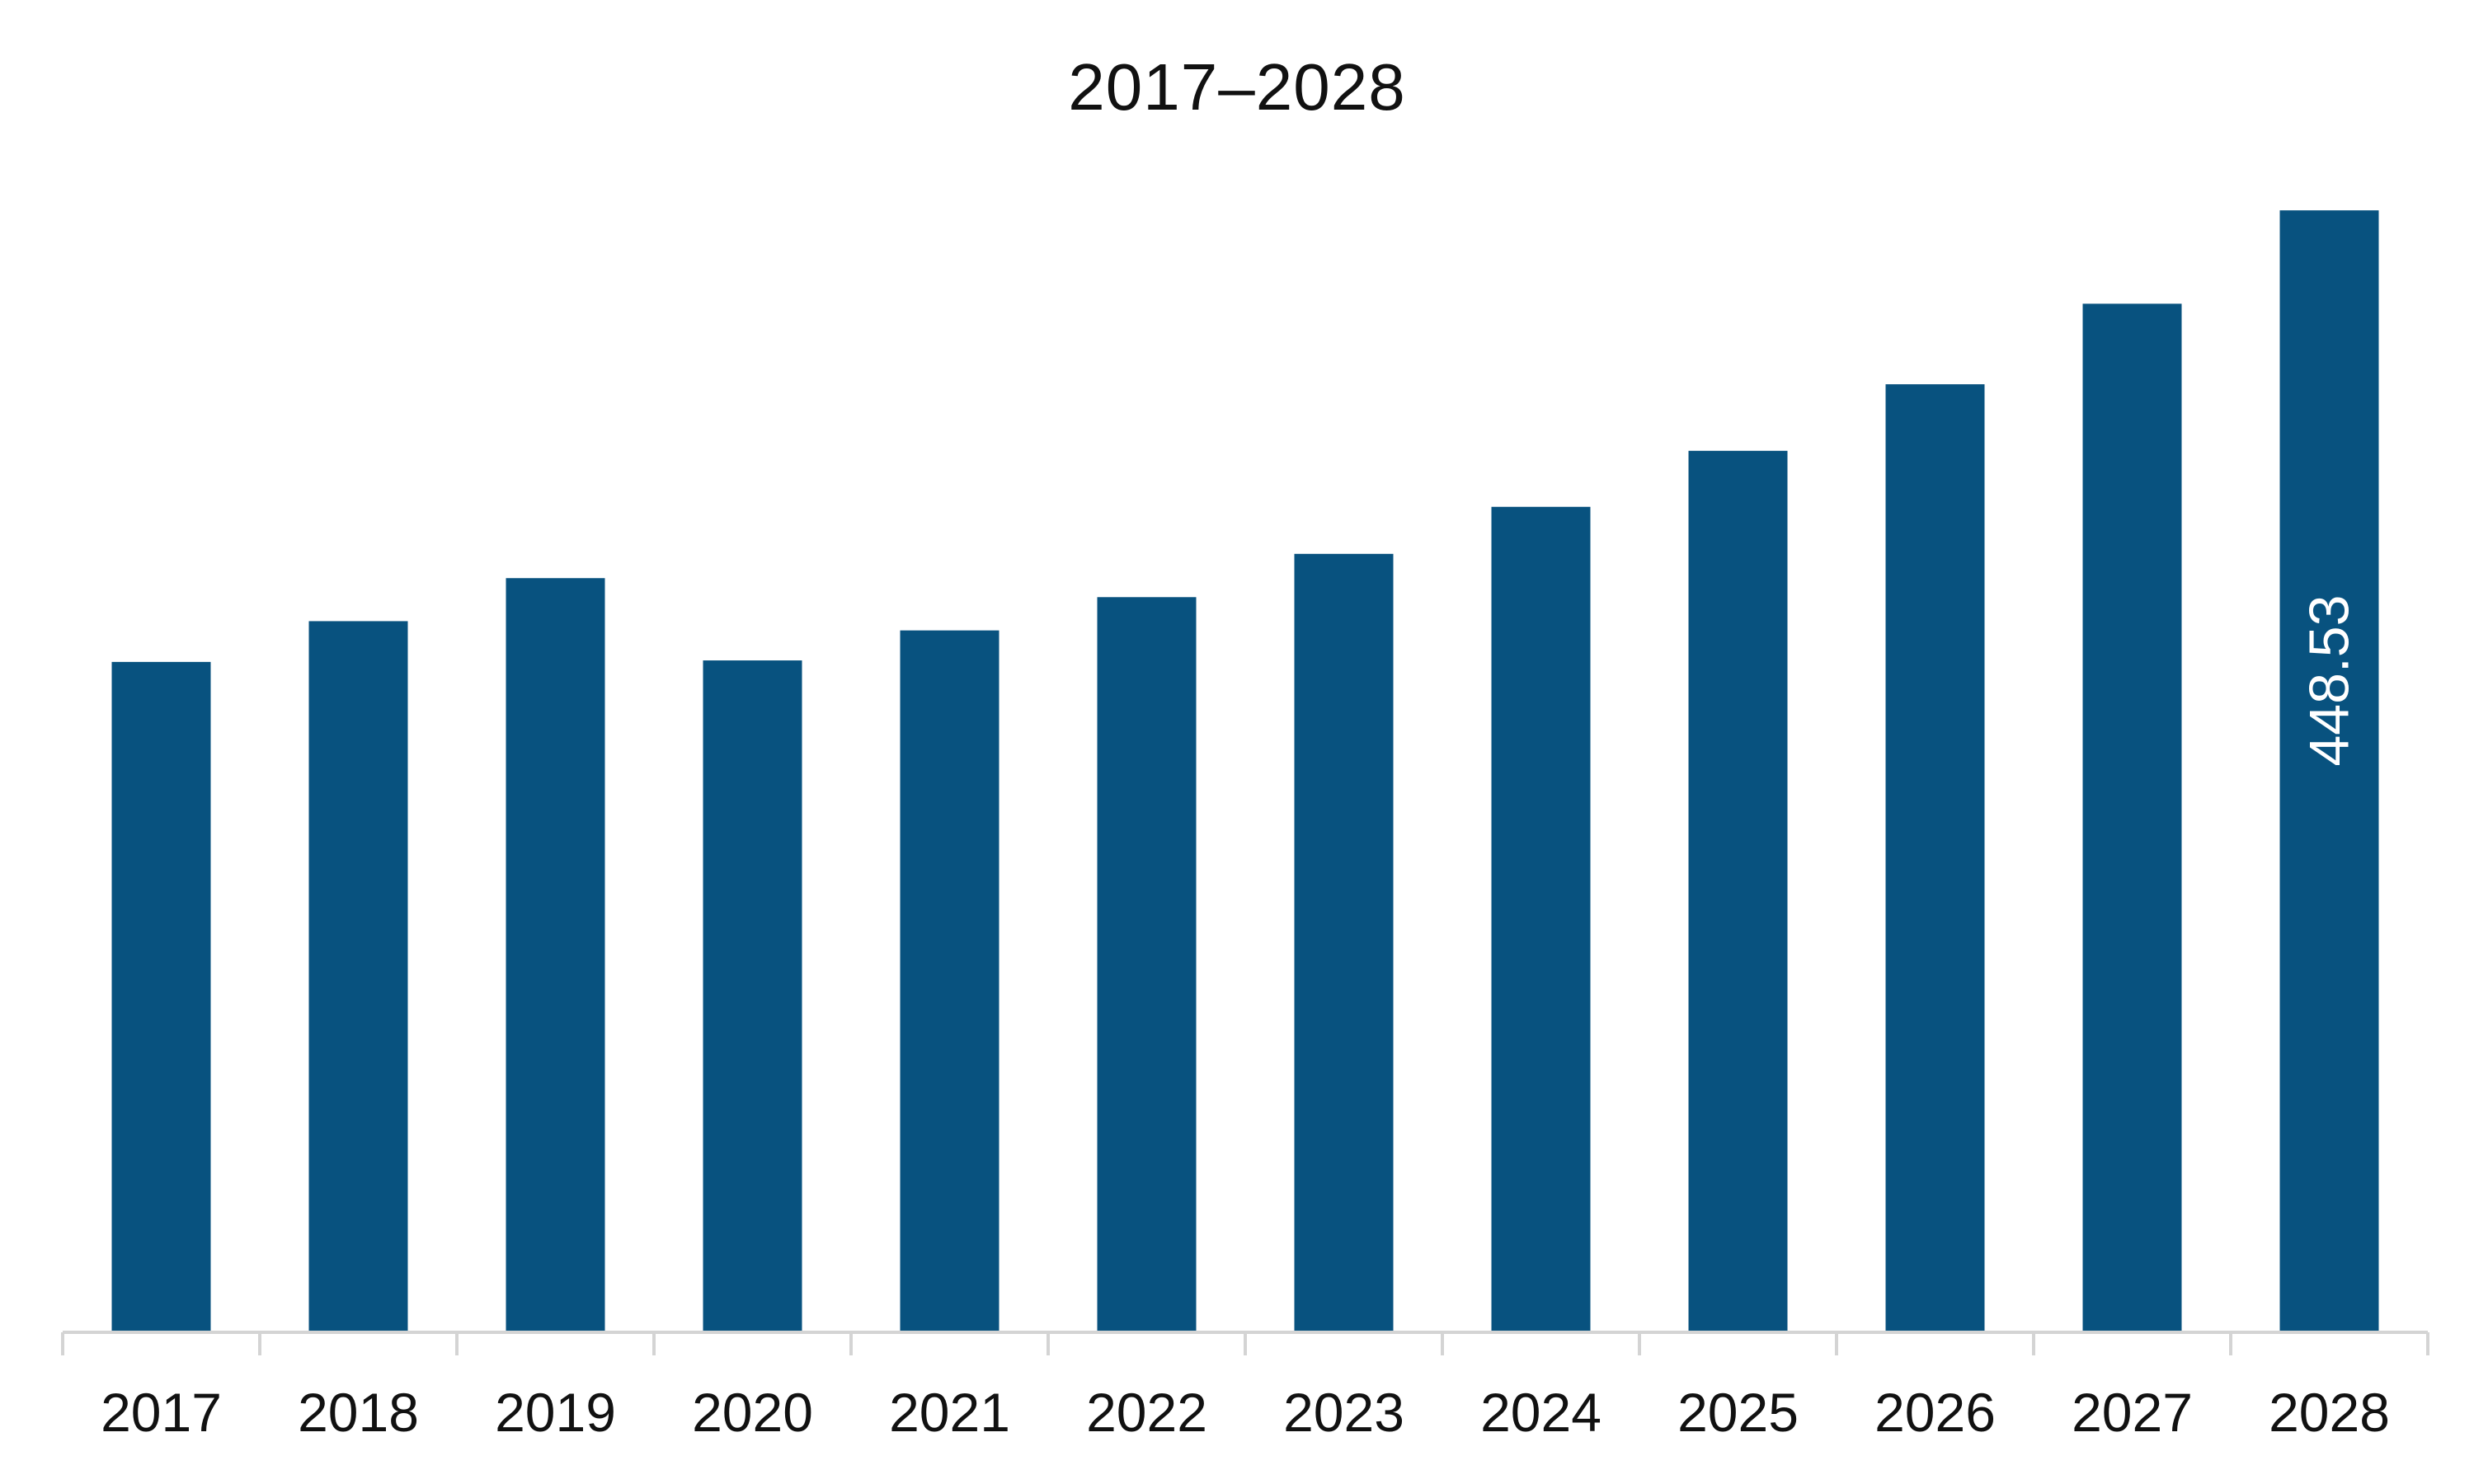 This screenshot has height=1484, width=2474. I want to click on x-tick-label-2019: 2019, so click(555, 1412).